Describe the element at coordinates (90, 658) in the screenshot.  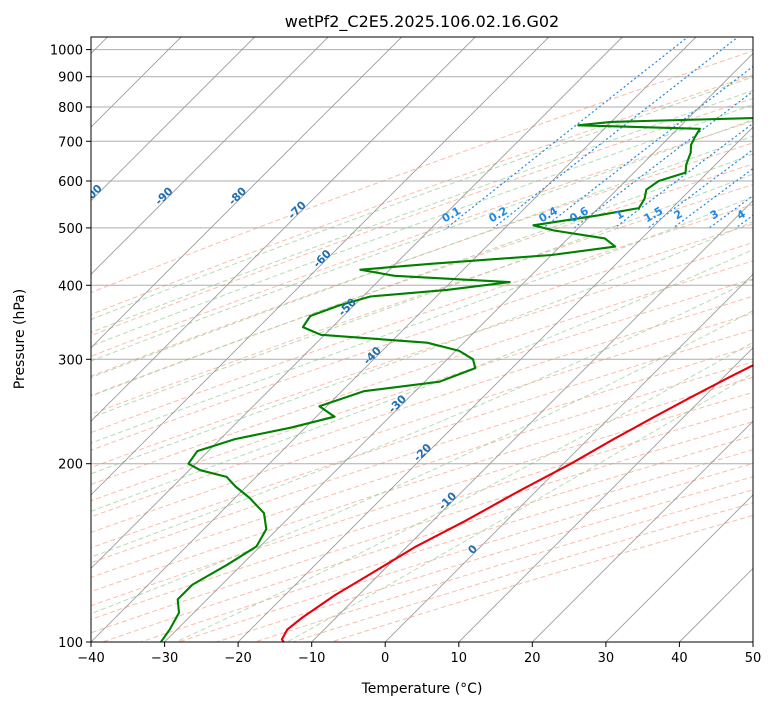
I see `x-tick-label: −40` at that location.